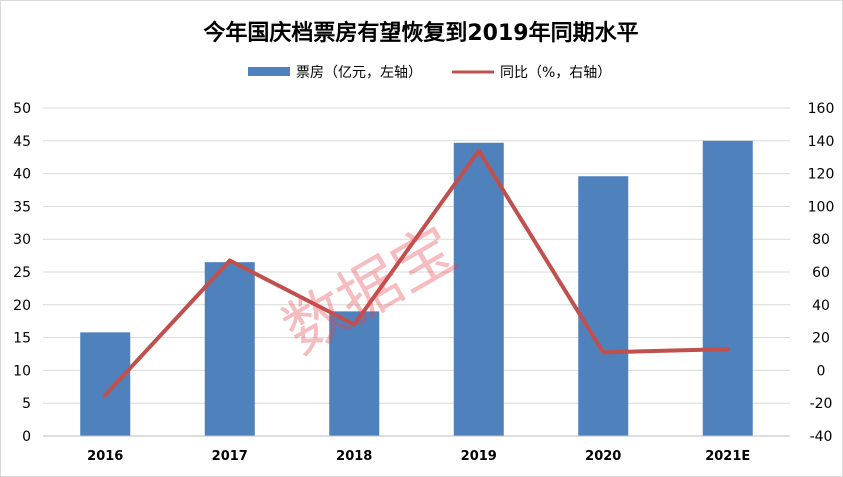 The height and width of the screenshot is (477, 843). I want to click on right-y-axis: -40 -20 0 20 40 60 80 100 120 140 160, so click(821, 273).